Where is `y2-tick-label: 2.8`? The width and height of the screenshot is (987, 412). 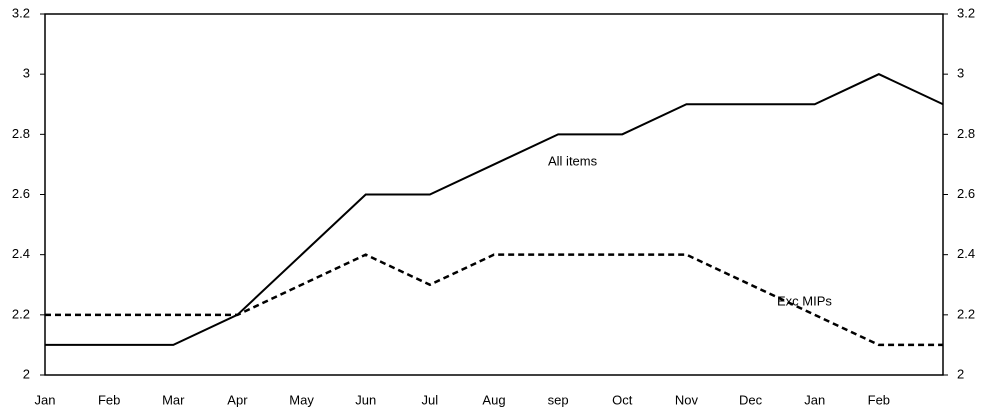
y2-tick-label: 2.8 is located at coordinates (966, 133).